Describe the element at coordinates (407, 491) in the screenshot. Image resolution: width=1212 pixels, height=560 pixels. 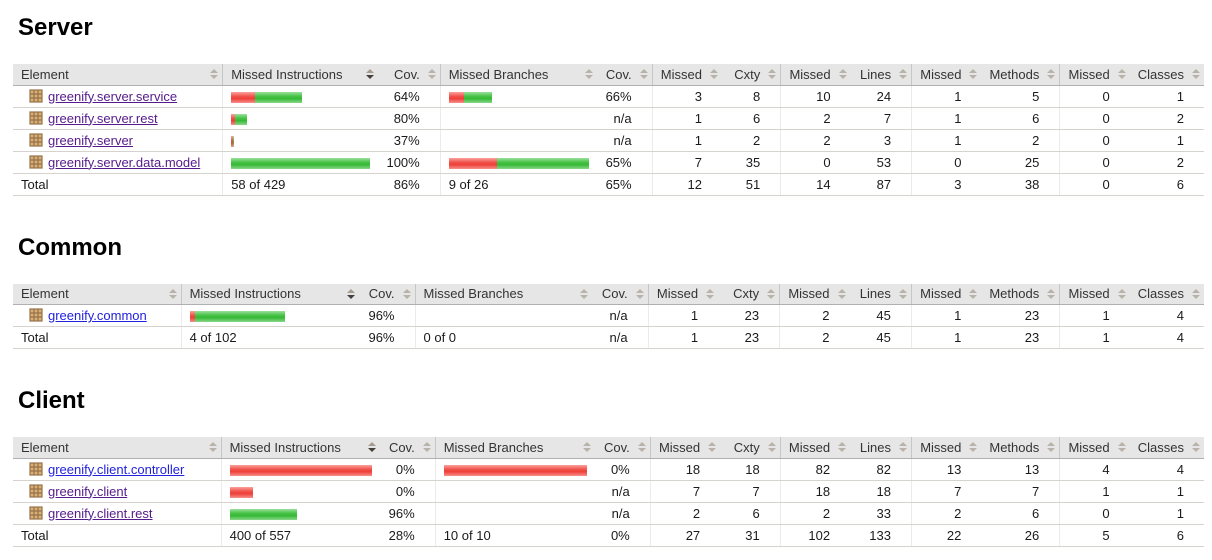
I see `instruction-coverage-cell: 0%` at that location.